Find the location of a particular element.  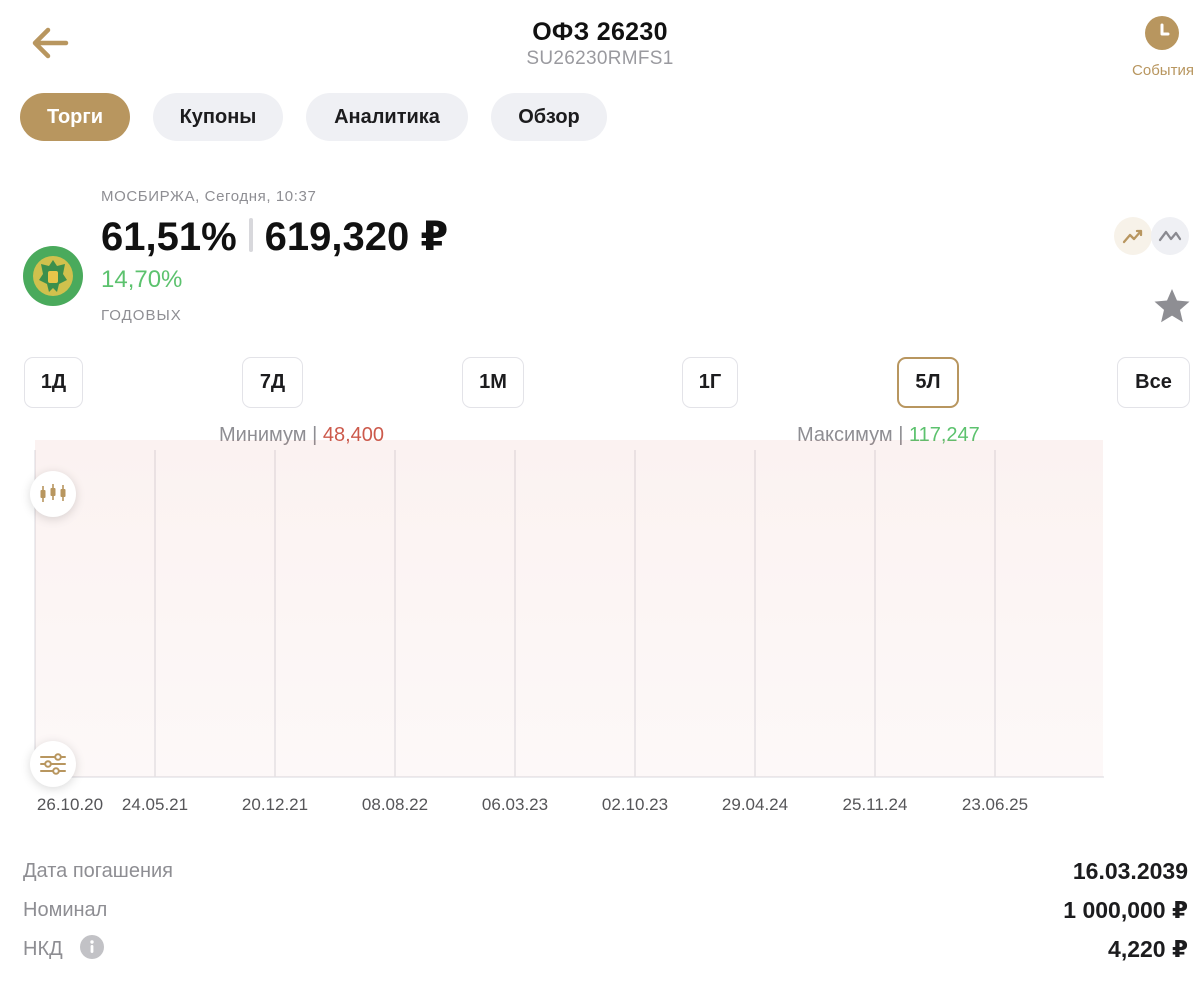

trend-wave-icon is located at coordinates (1170, 236).